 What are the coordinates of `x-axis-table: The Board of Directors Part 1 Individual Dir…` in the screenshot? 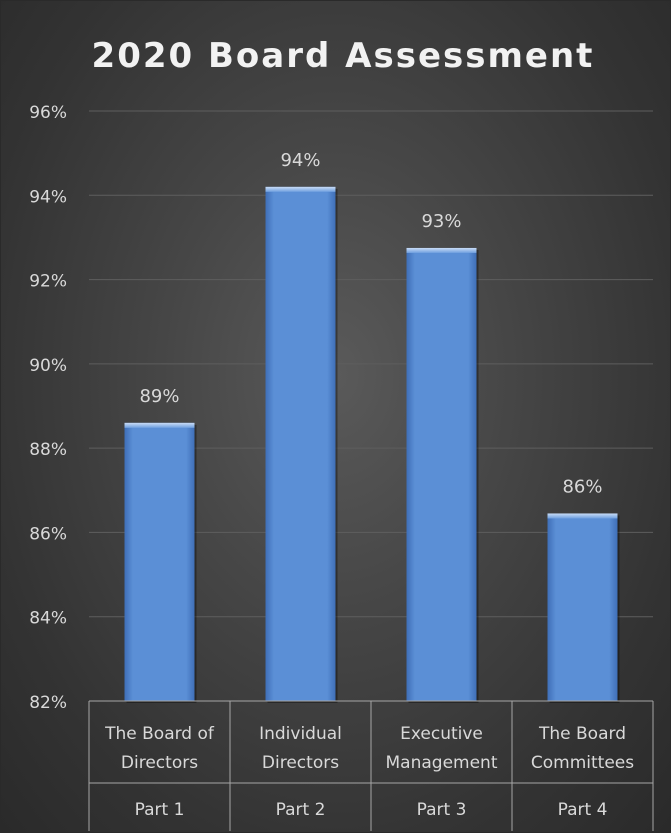 It's located at (371, 765).